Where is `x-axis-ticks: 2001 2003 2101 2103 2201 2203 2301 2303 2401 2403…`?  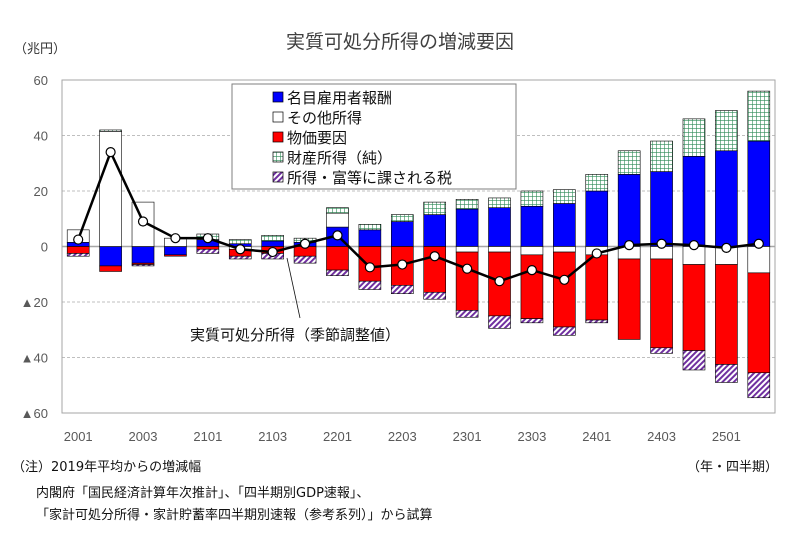
x-axis-ticks: 2001 2003 2101 2103 2201 2203 2301 2303 2401 2403… is located at coordinates (402, 436).